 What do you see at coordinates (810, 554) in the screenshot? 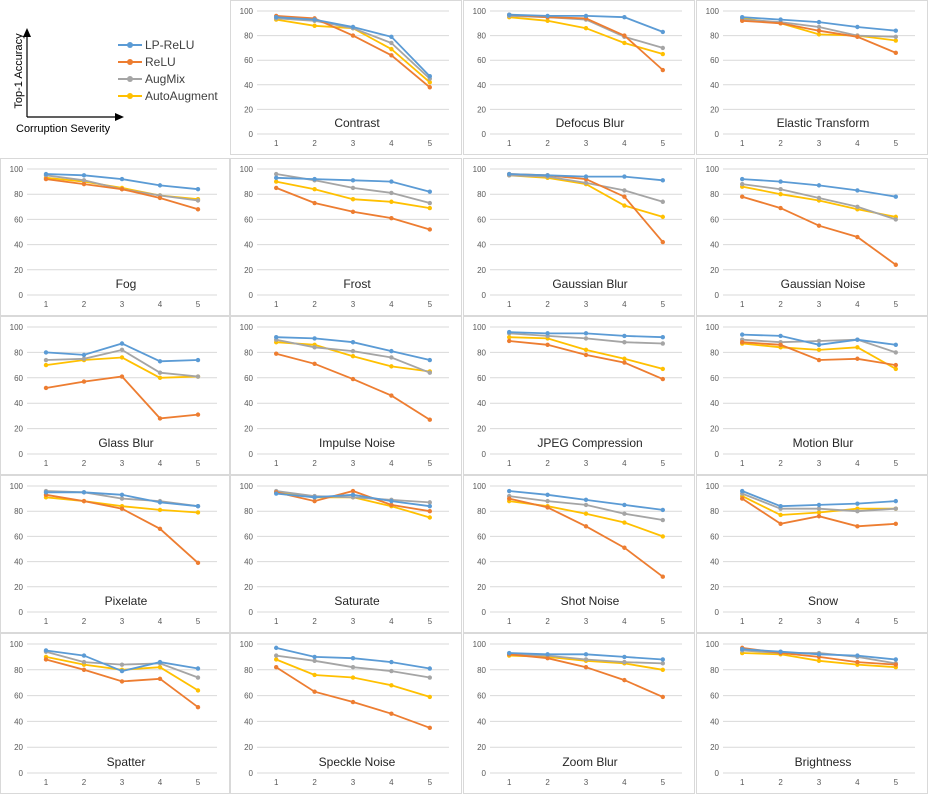
I see `chart-svg: 0 20 40 60 80 100 1 2 3 4 5 Snow` at bounding box center [810, 554].